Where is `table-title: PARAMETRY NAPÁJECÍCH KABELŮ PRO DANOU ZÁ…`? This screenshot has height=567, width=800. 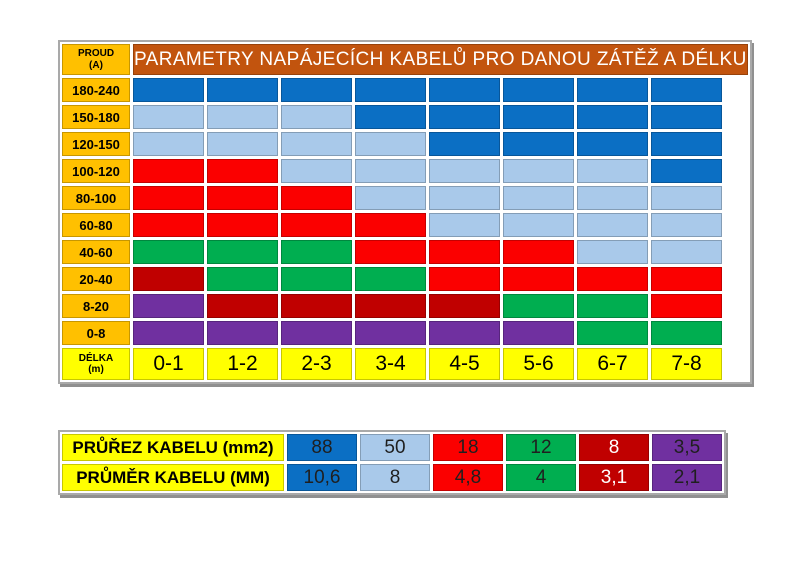
table-title: PARAMETRY NAPÁJECÍCH KABELŮ PRO DANOU ZÁ… is located at coordinates (440, 59).